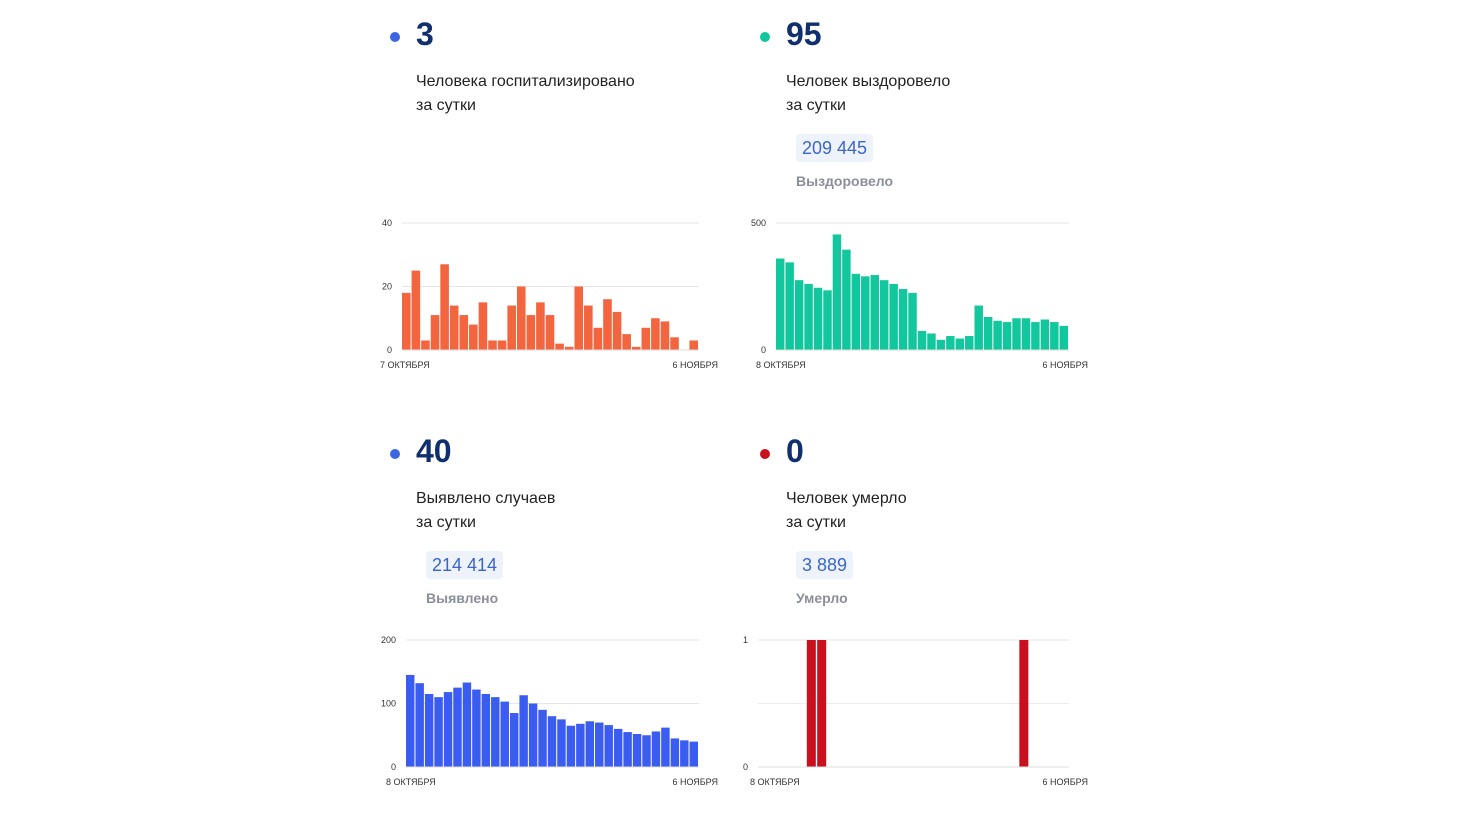 This screenshot has height=834, width=1482. I want to click on total-label: Выздоровело, so click(845, 181).